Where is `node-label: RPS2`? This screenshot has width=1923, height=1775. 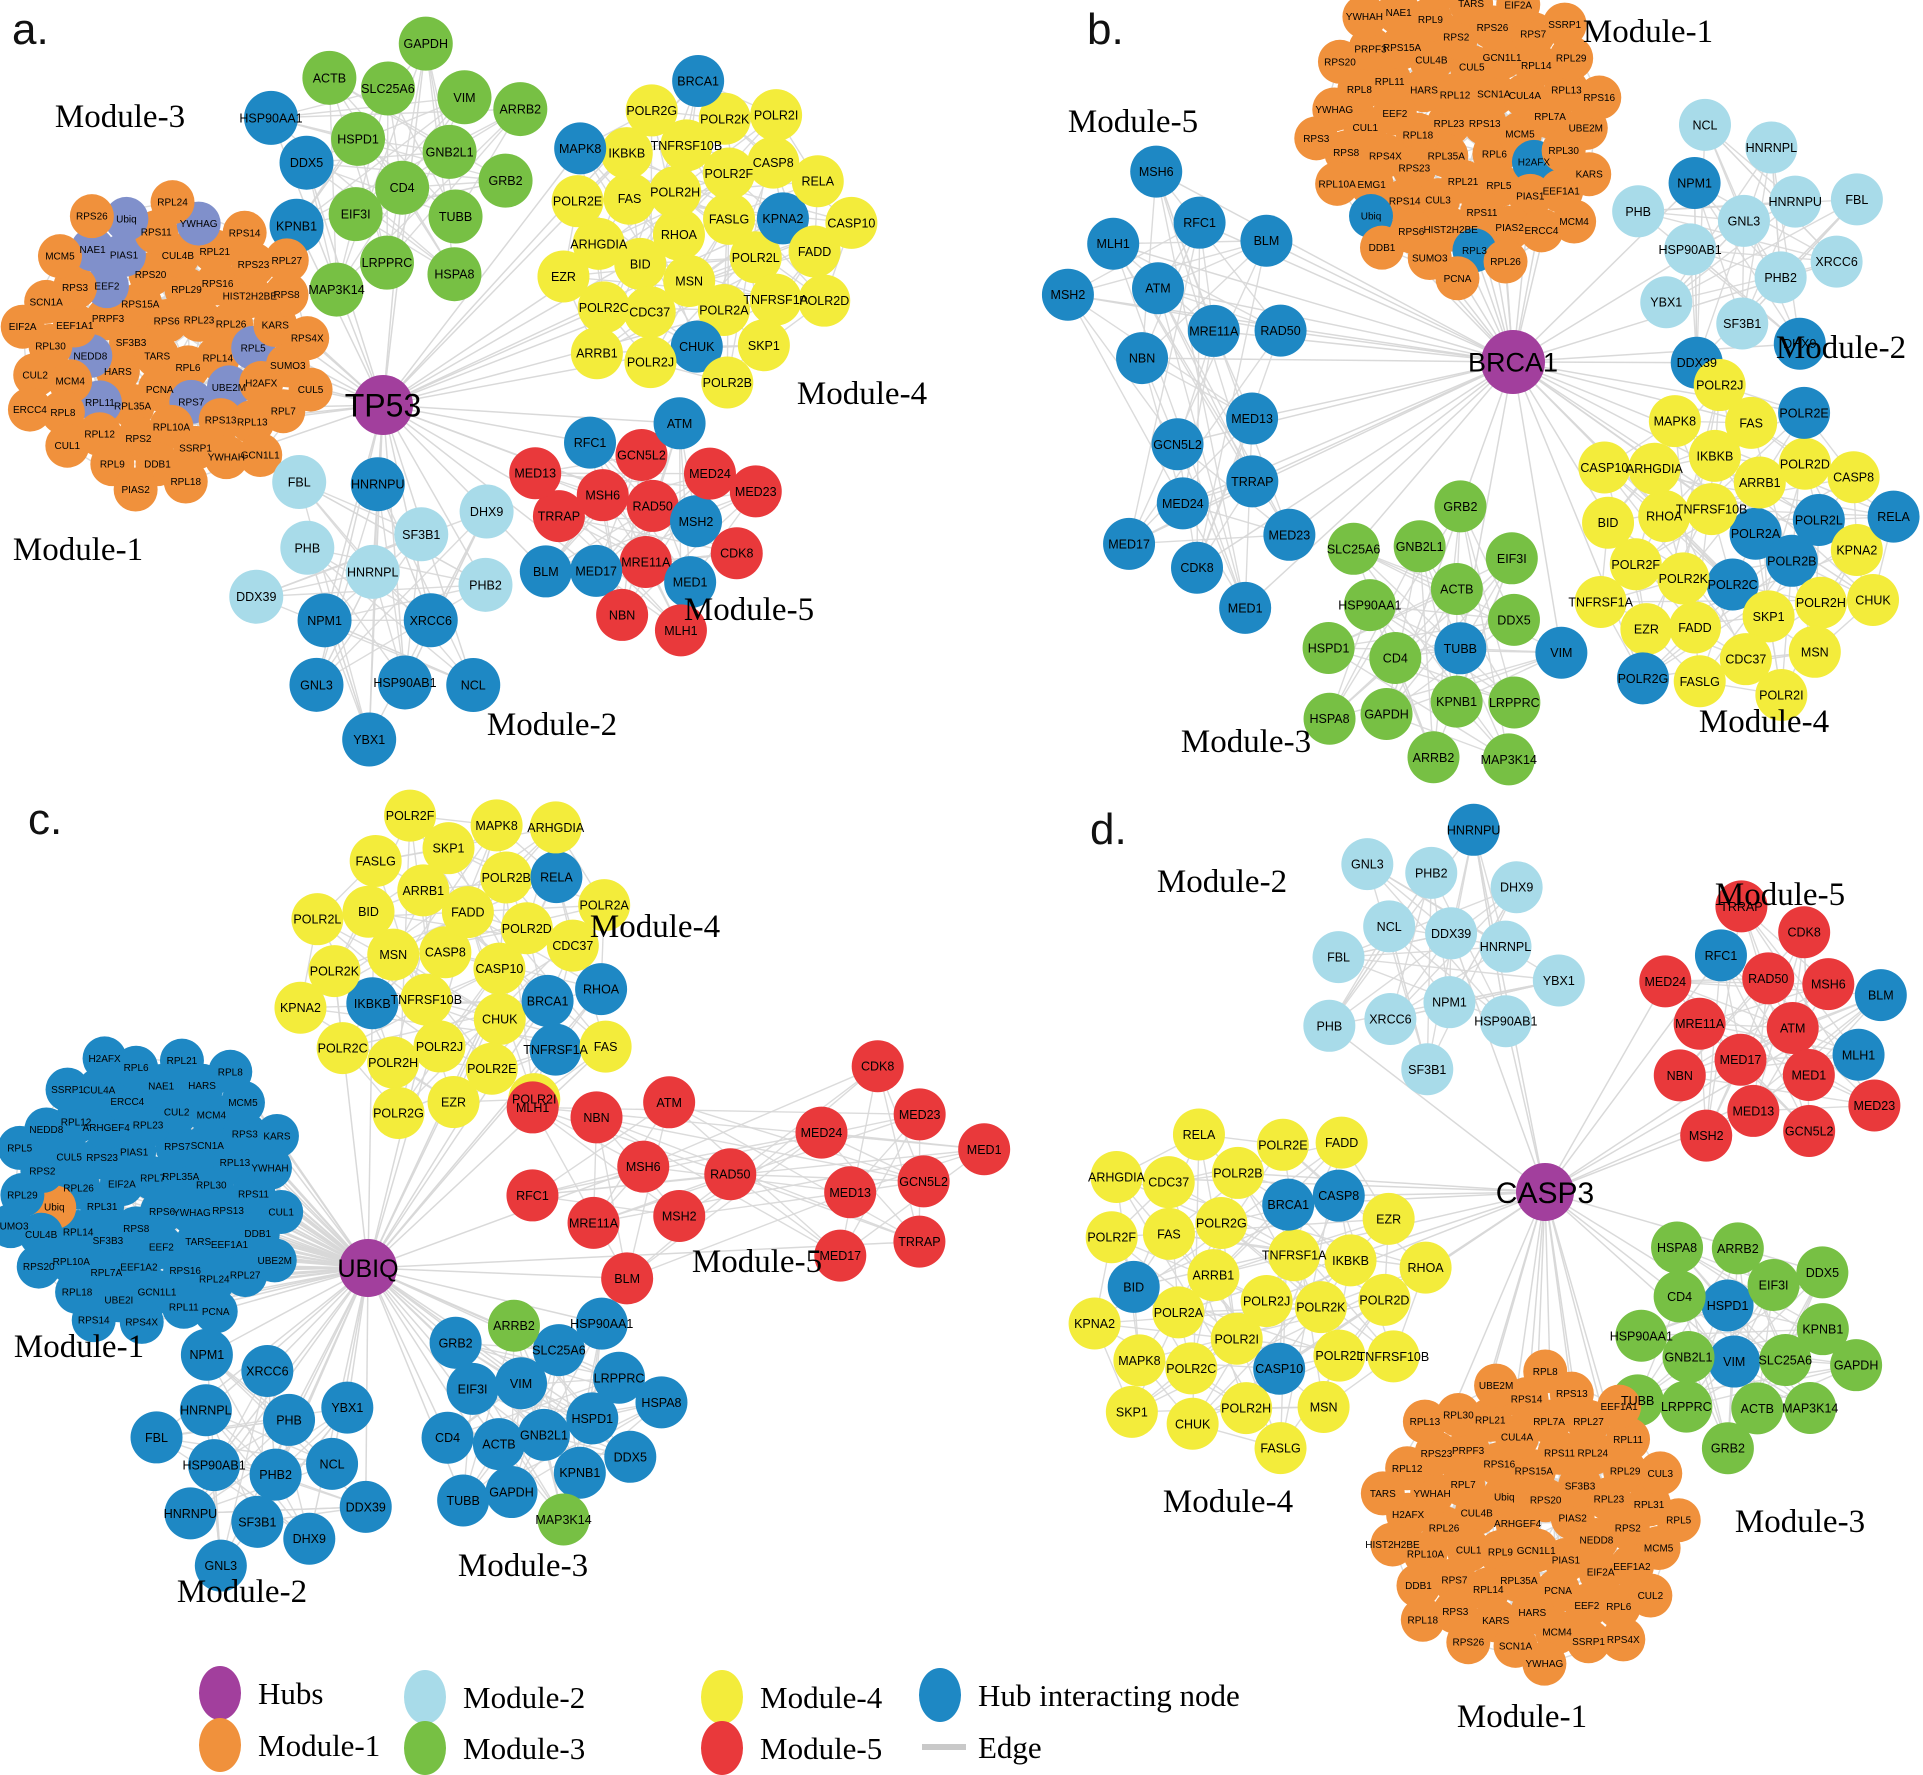 node-label: RPS2 is located at coordinates (1456, 38).